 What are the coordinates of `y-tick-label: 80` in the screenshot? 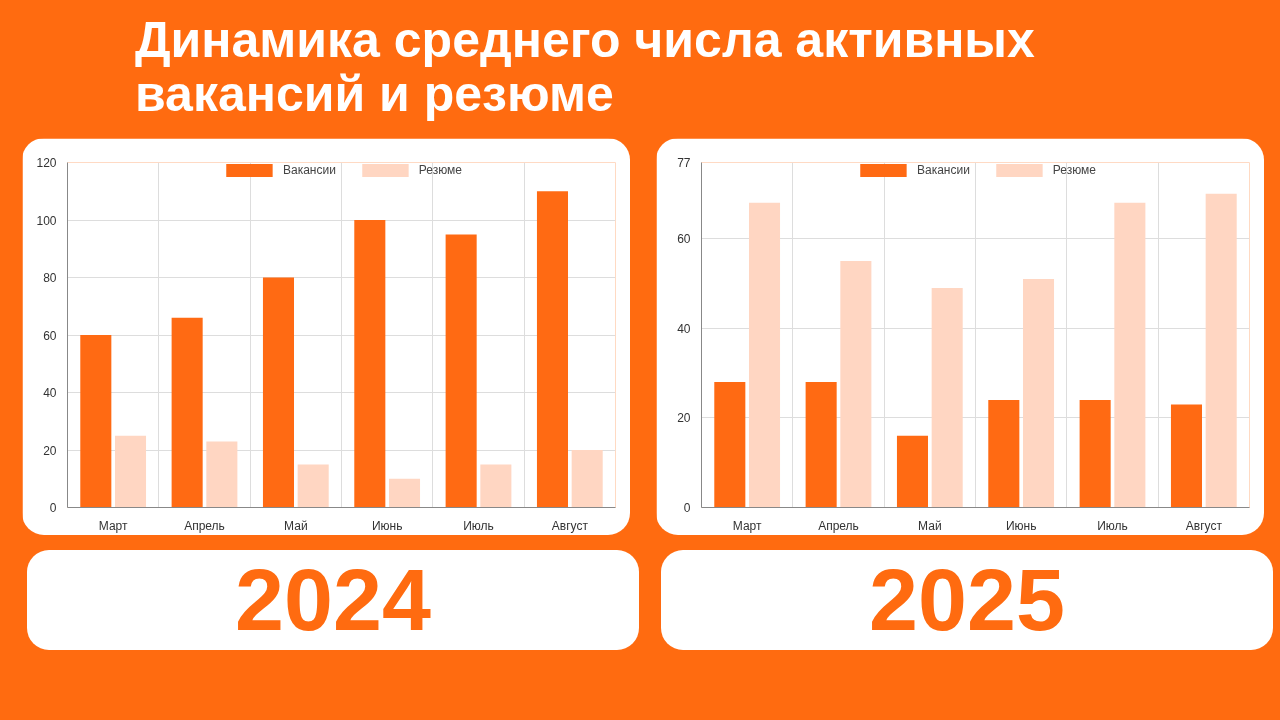 It's located at (50, 278).